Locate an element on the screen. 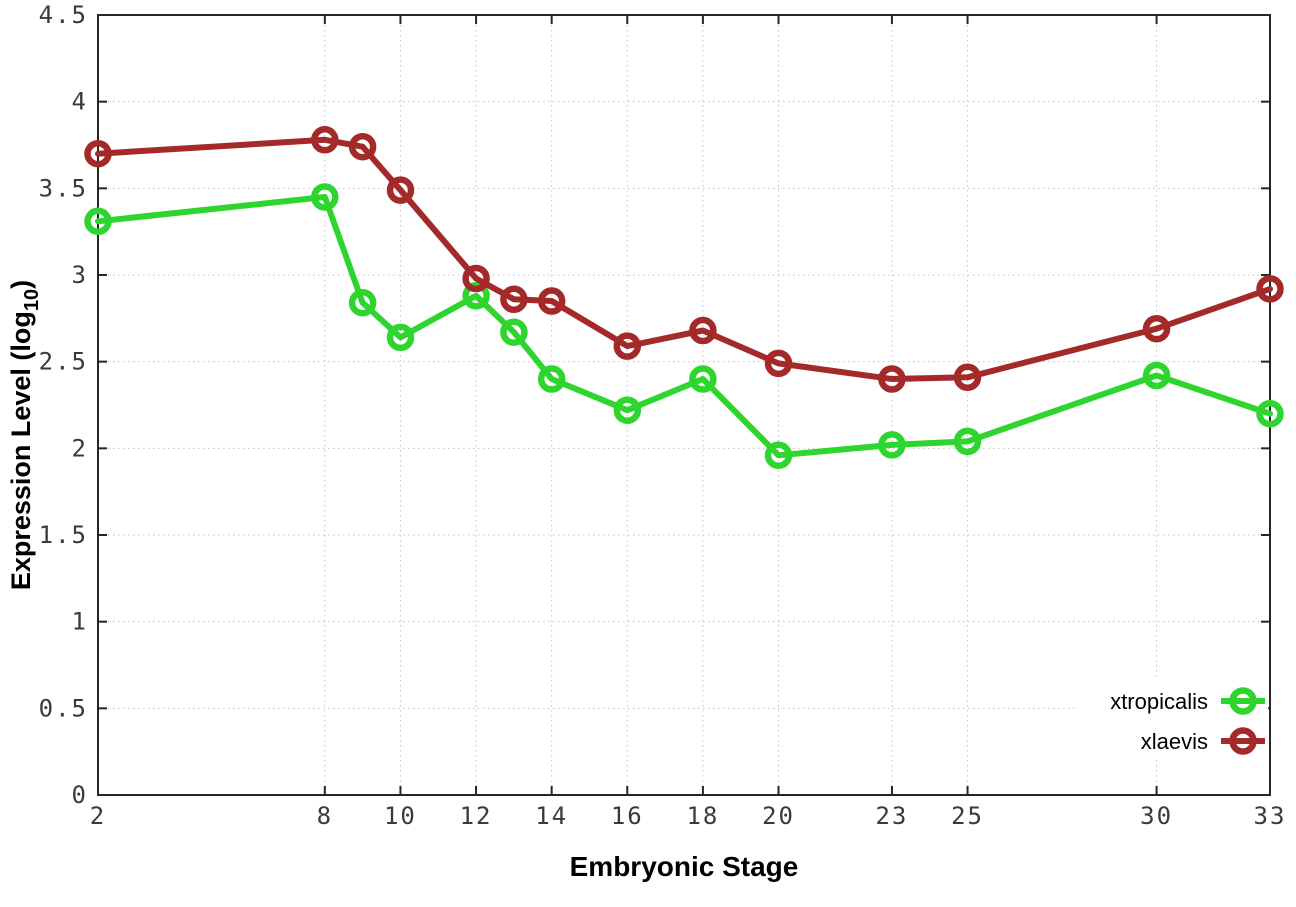 This screenshot has width=1296, height=907. legend-label: xlaevis is located at coordinates (1174, 741).